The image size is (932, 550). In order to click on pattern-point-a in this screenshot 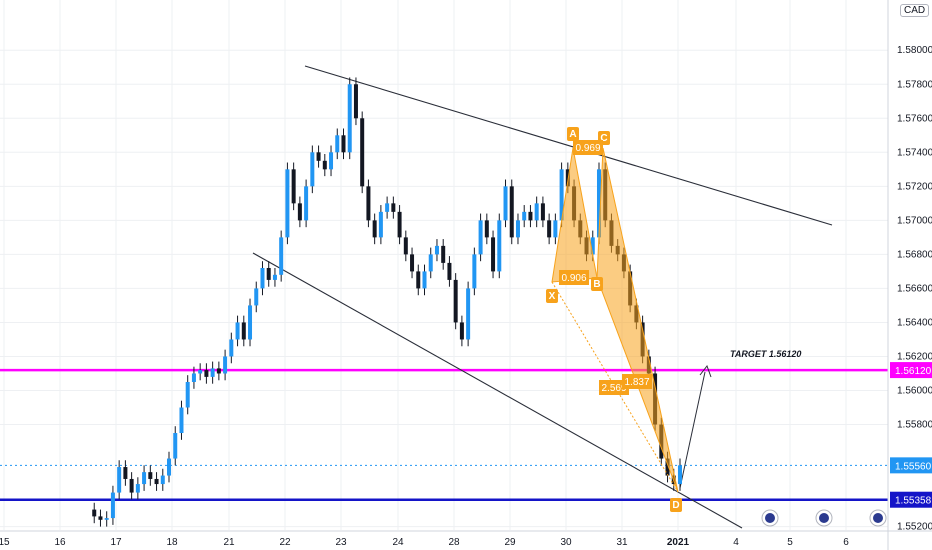, I will do `click(573, 134)`.